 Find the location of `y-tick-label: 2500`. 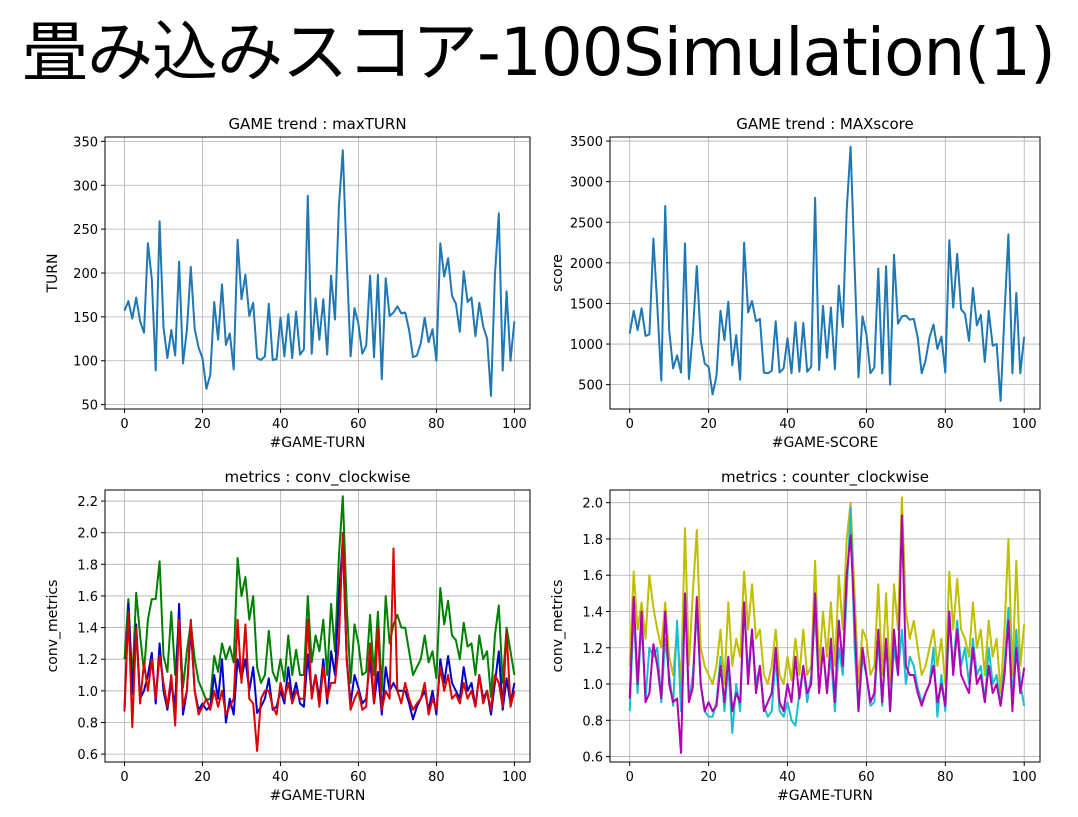

y-tick-label: 2500 is located at coordinates (586, 223).